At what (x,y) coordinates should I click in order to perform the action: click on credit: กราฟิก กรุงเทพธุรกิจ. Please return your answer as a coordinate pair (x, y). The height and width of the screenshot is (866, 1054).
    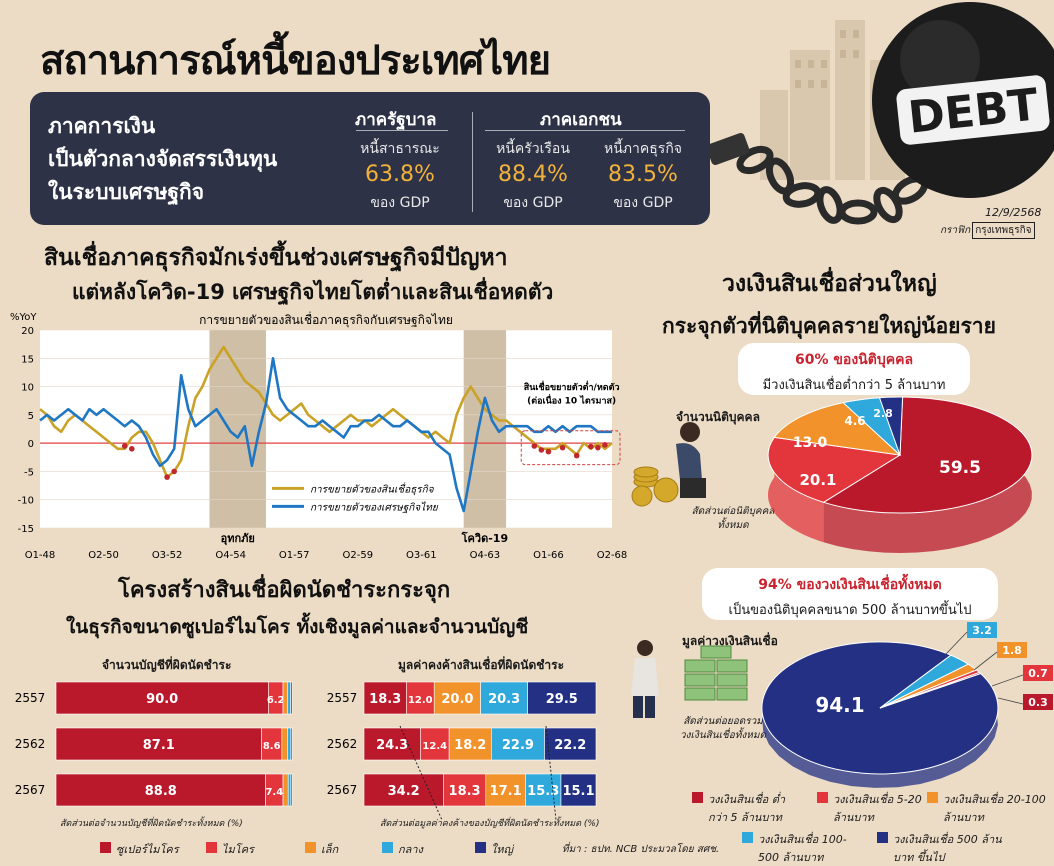
    Looking at the image, I should click on (987, 230).